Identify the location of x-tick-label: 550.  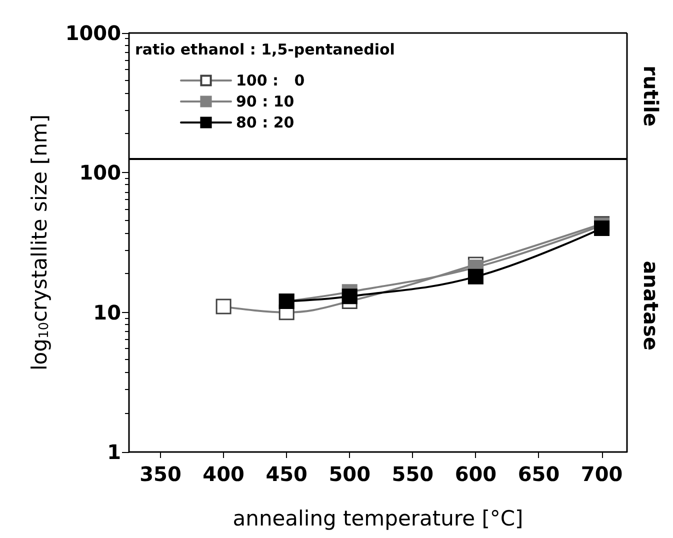
(413, 474).